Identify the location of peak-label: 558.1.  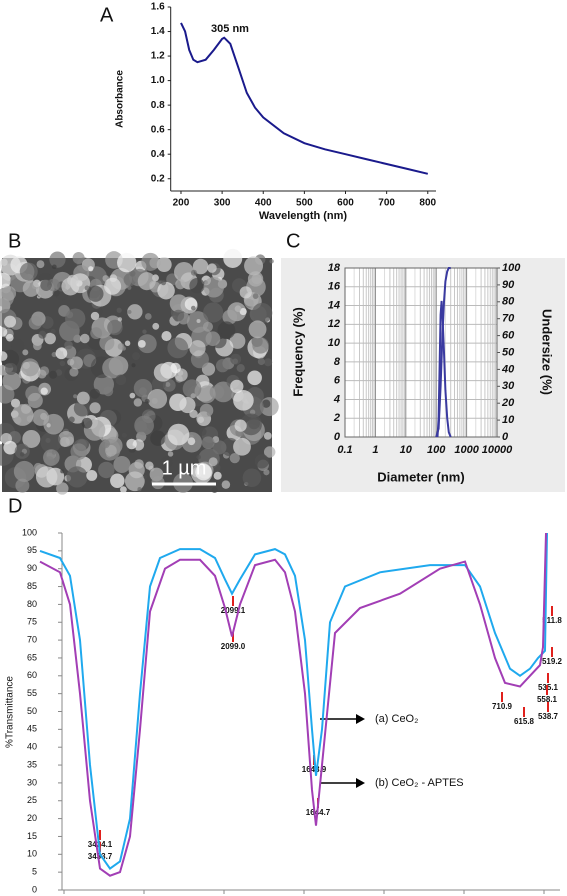
(547, 699).